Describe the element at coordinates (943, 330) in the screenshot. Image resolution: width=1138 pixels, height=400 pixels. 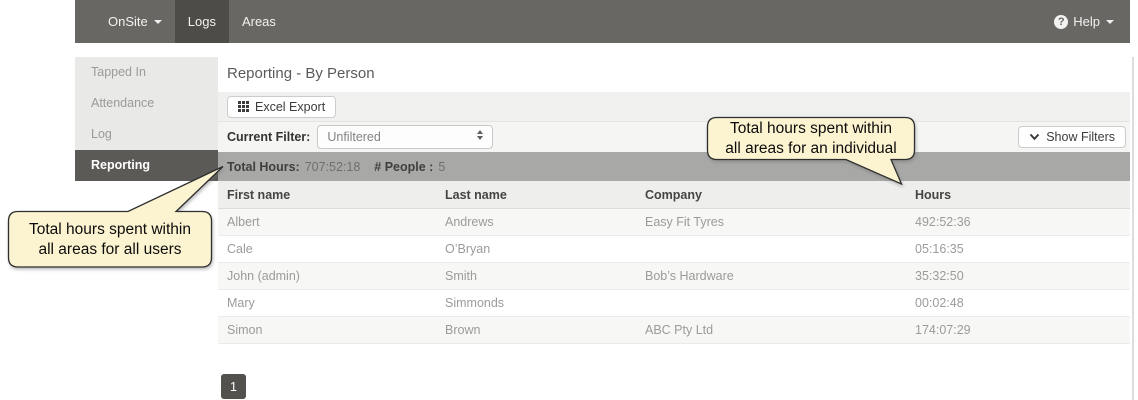
I see `cell-hours: 174:07:29` at that location.